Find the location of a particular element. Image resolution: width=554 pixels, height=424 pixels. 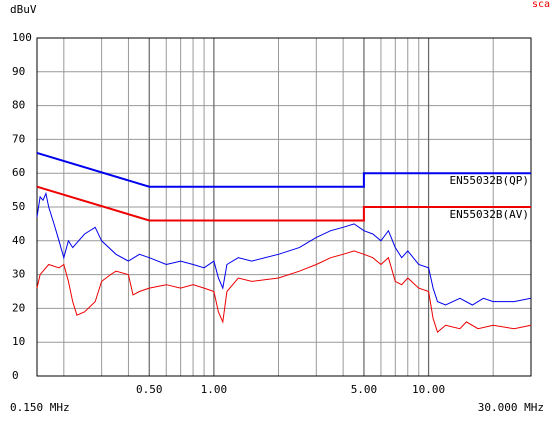

x-tick-label: 10.00 is located at coordinates (428, 389).